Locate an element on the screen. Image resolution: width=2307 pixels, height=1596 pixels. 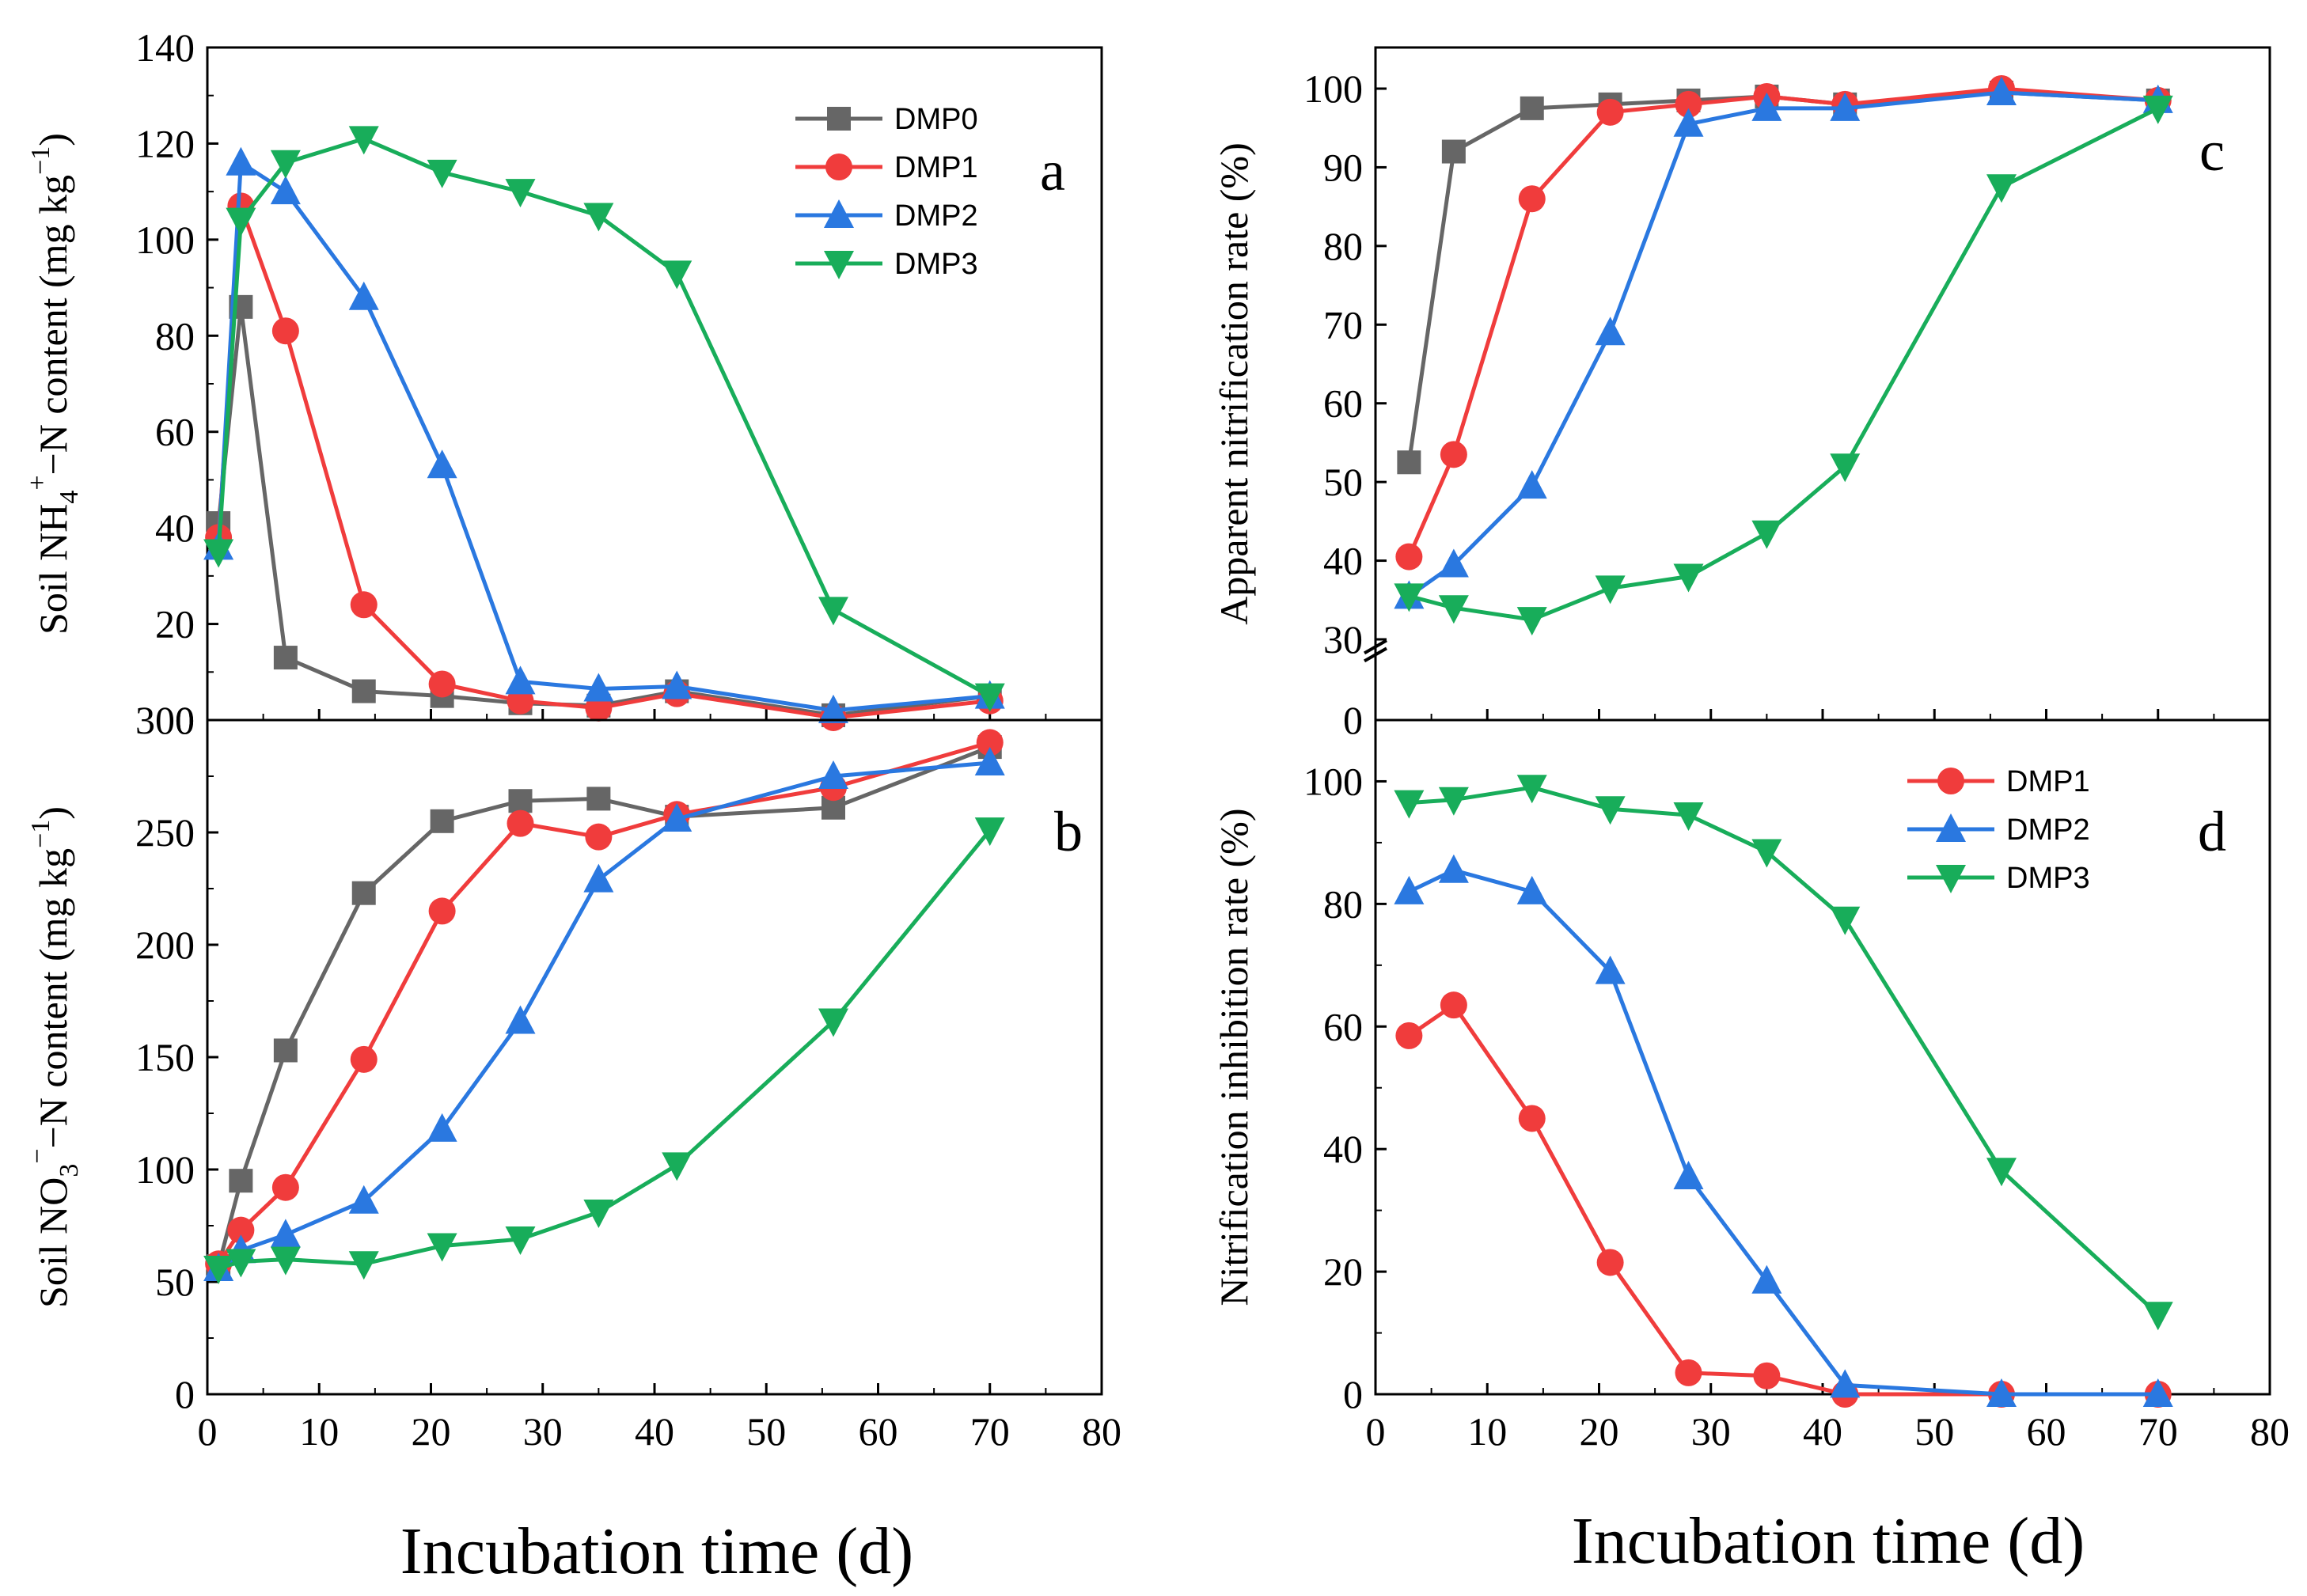
series-line-b-DMP3 is located at coordinates (605, 1049).